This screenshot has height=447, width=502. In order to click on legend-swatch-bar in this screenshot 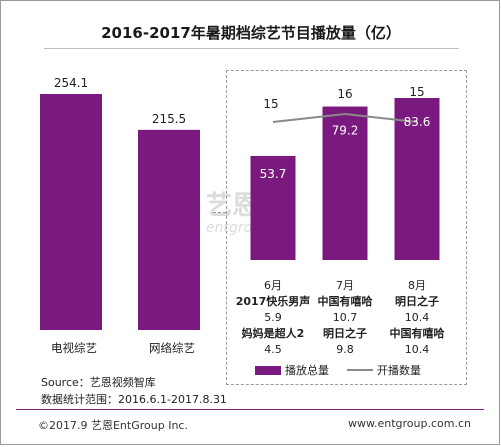, I will do `click(268, 370)`.